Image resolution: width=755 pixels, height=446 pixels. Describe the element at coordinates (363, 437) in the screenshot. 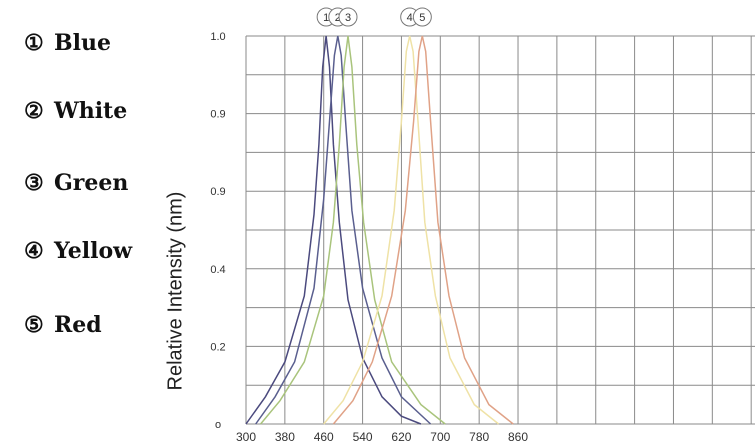

I see `x-tick-label: 540` at that location.